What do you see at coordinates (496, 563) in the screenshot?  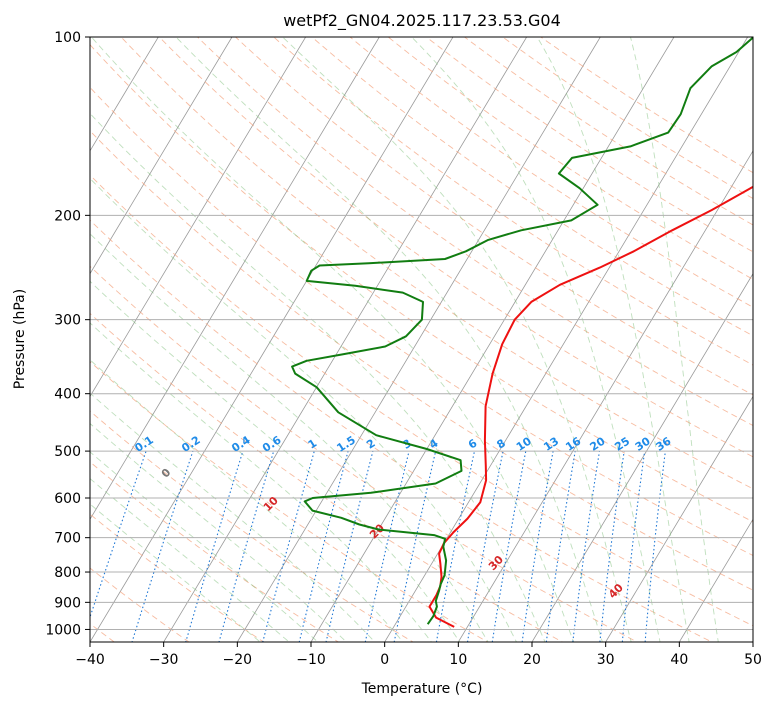 I see `dry-adiabat-label: 30` at bounding box center [496, 563].